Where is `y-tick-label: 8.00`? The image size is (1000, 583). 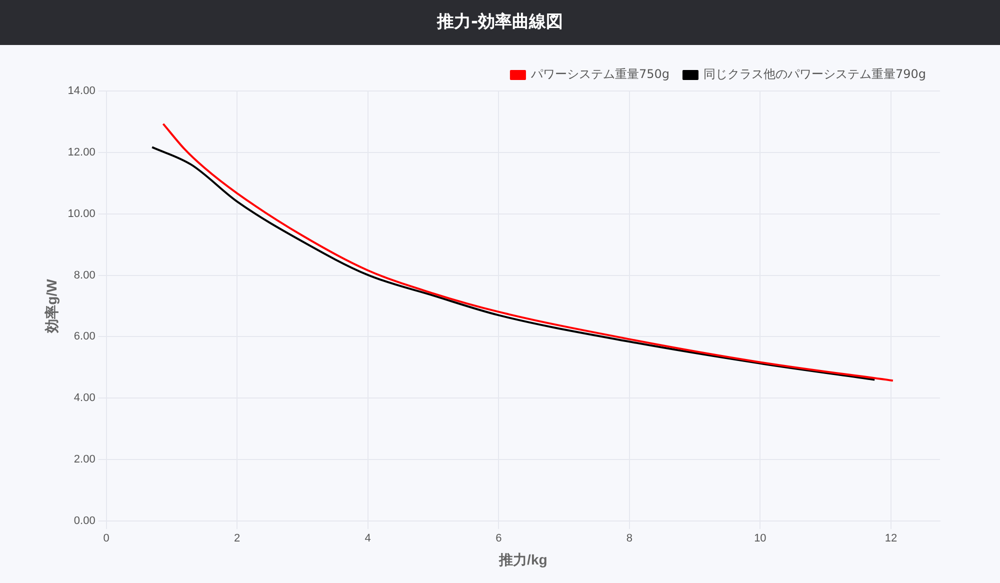 y-tick-label: 8.00 is located at coordinates (85, 275).